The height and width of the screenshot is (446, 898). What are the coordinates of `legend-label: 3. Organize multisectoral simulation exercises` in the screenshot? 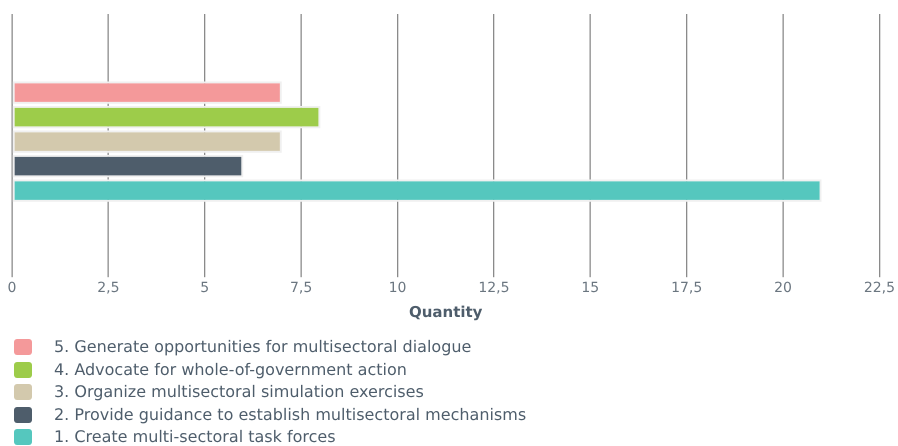 It's located at (239, 392).